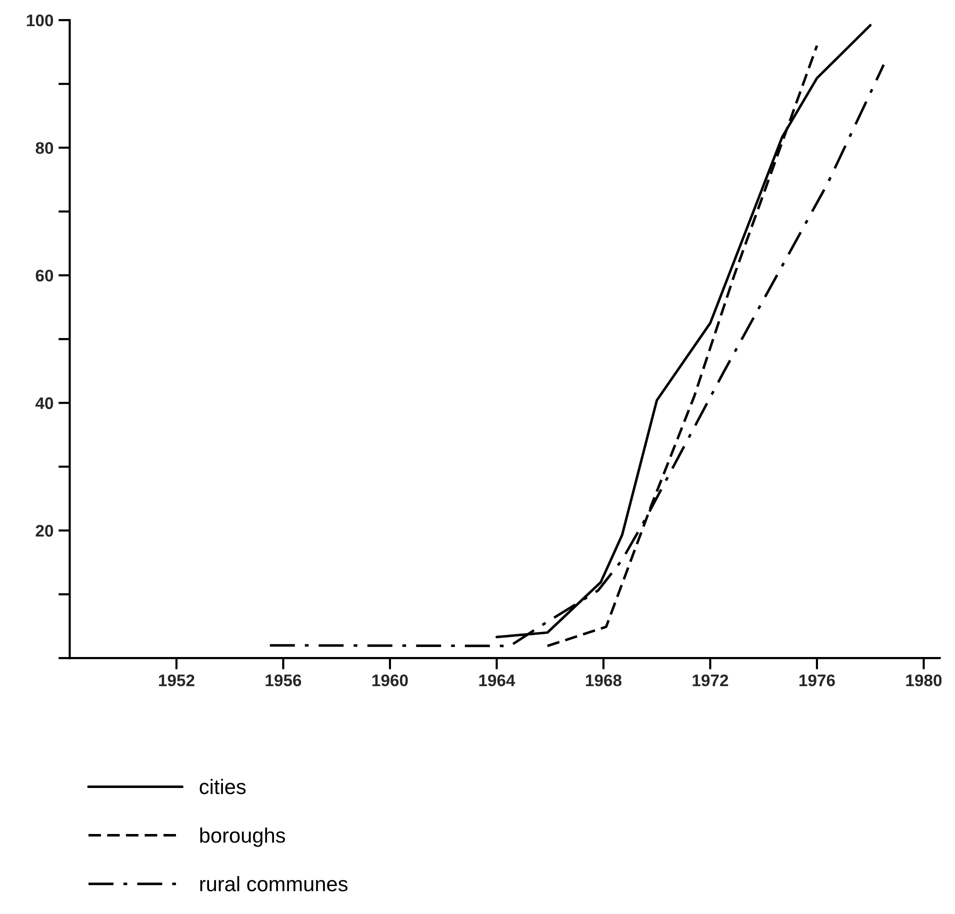 This screenshot has height=914, width=955. I want to click on y-tick-label: 40, so click(44, 403).